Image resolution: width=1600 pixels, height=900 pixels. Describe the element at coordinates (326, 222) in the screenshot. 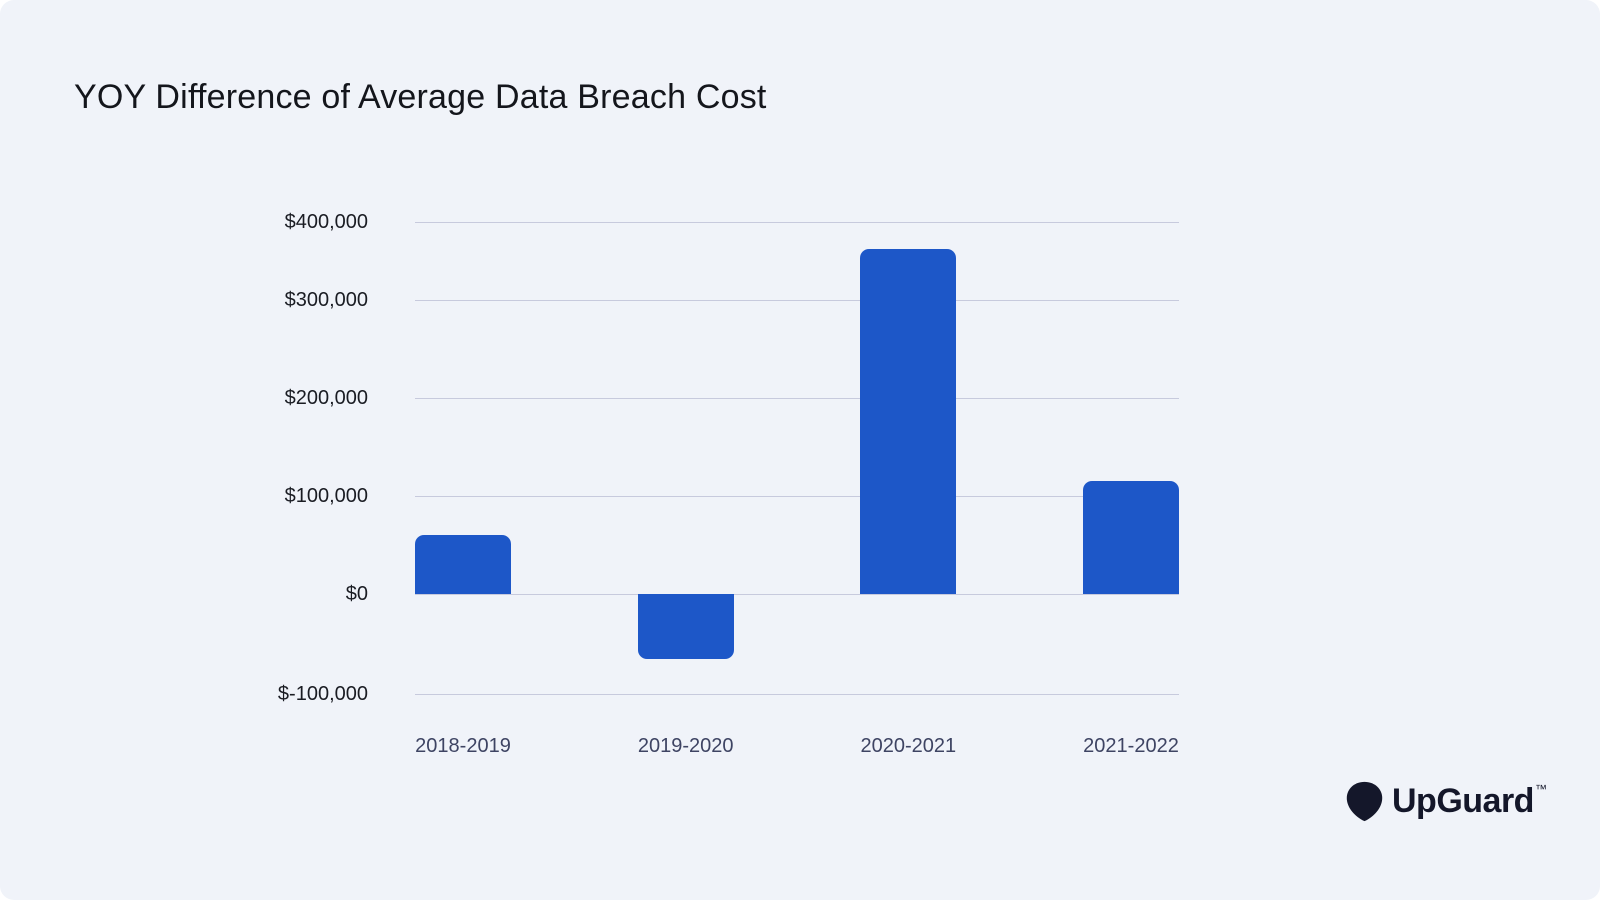

I see `y-axis-tick-label: $400,000` at that location.